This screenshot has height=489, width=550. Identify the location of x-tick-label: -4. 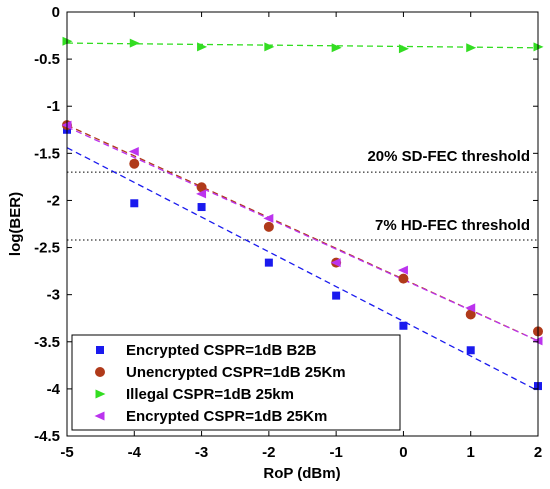
(135, 452).